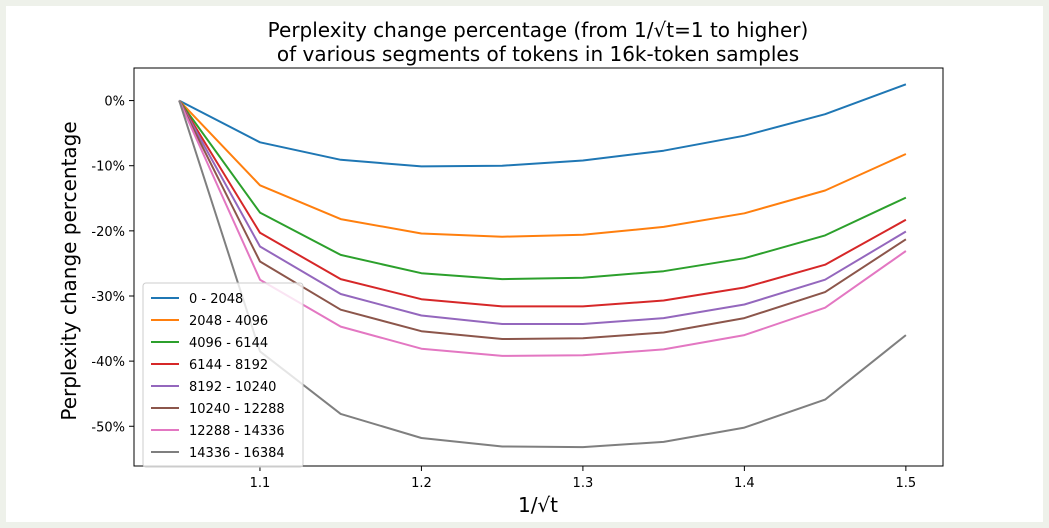 The width and height of the screenshot is (1049, 528). Describe the element at coordinates (108, 362) in the screenshot. I see `y-tick-label-4: -40%` at that location.